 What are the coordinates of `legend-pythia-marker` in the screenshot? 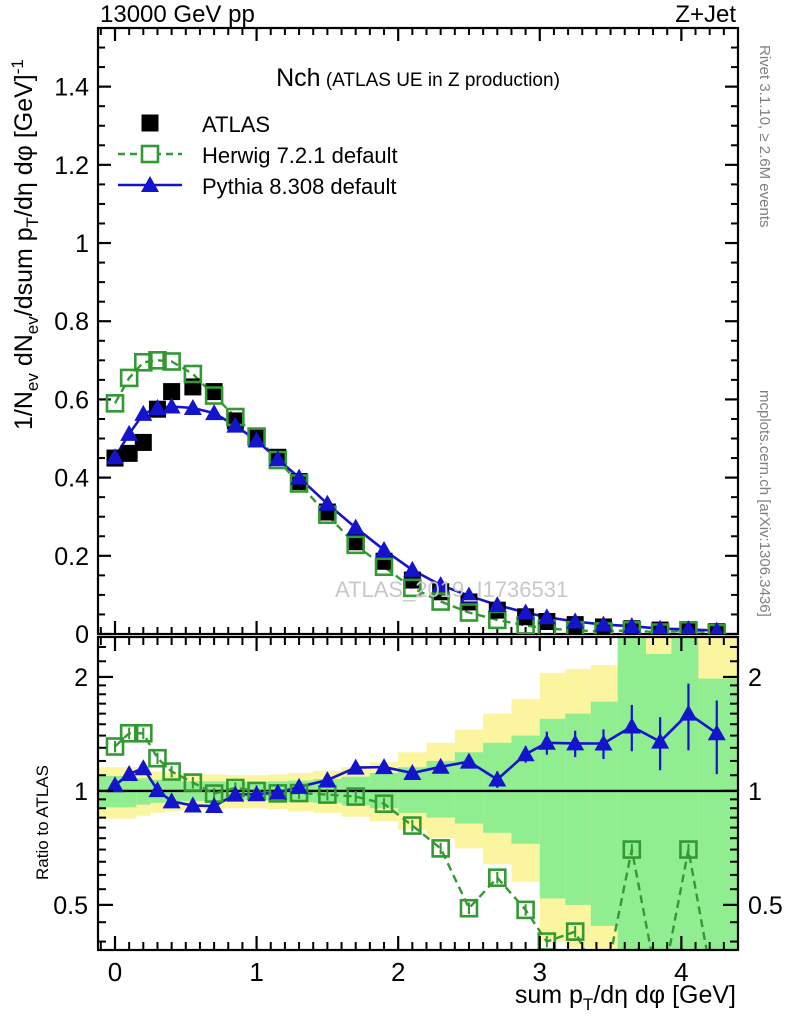 It's located at (150, 184).